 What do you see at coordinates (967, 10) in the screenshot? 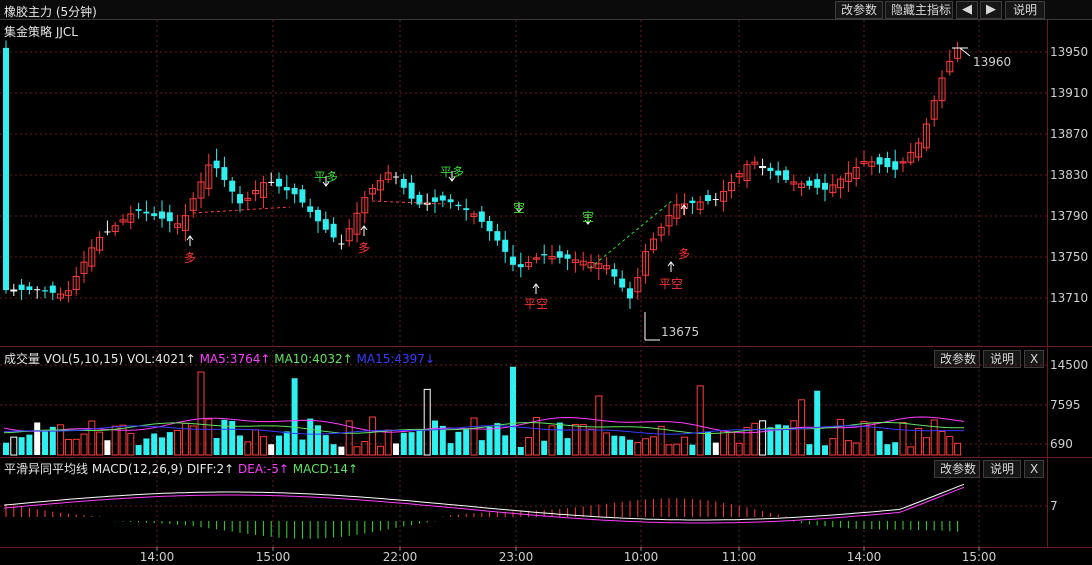
I see `prev-arrow-icon: ◀` at bounding box center [967, 10].